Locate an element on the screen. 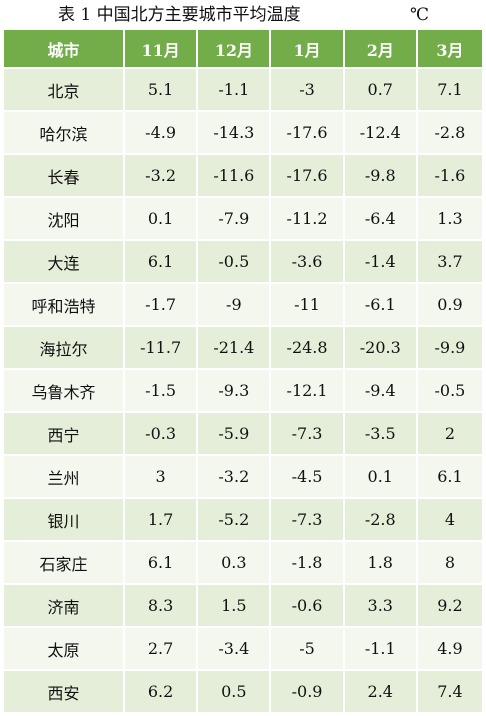  temp-cell-jan: -0.6 is located at coordinates (307, 606).